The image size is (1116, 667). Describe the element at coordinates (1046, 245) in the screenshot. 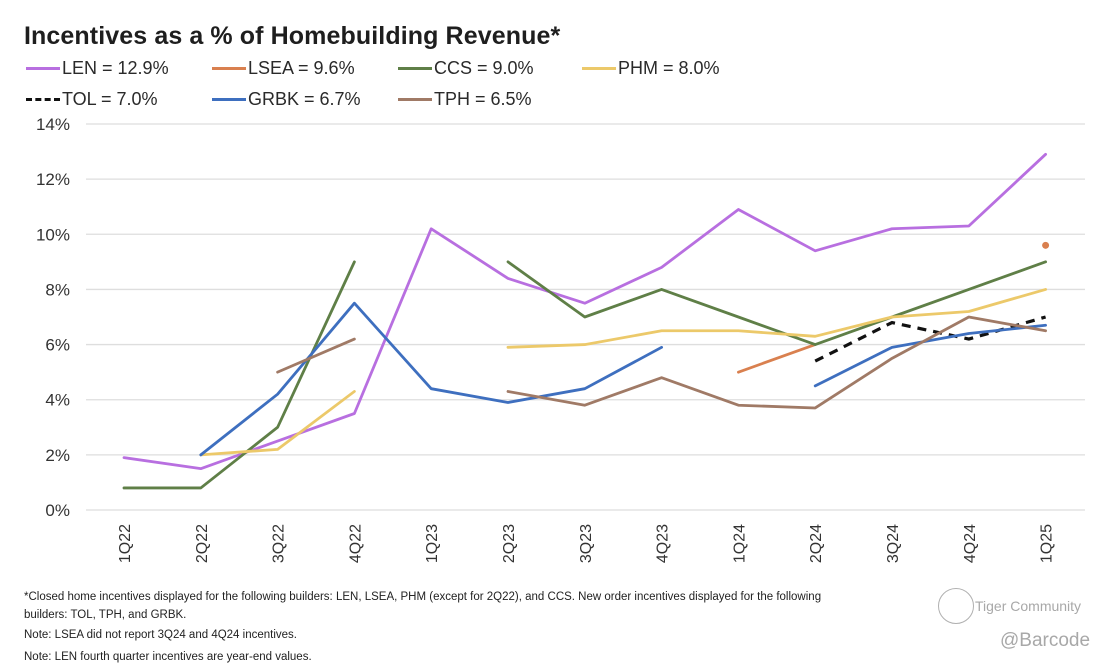

I see `series-point-lsea` at that location.